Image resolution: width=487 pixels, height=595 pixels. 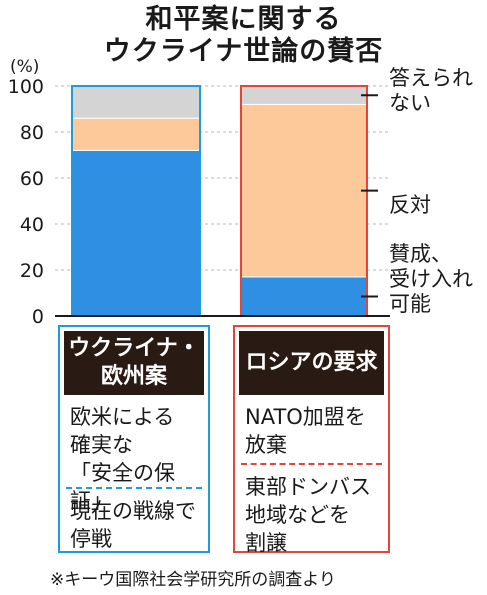 What do you see at coordinates (311, 363) in the screenshot?
I see `russia-demands-header: ロシアの要求` at bounding box center [311, 363].